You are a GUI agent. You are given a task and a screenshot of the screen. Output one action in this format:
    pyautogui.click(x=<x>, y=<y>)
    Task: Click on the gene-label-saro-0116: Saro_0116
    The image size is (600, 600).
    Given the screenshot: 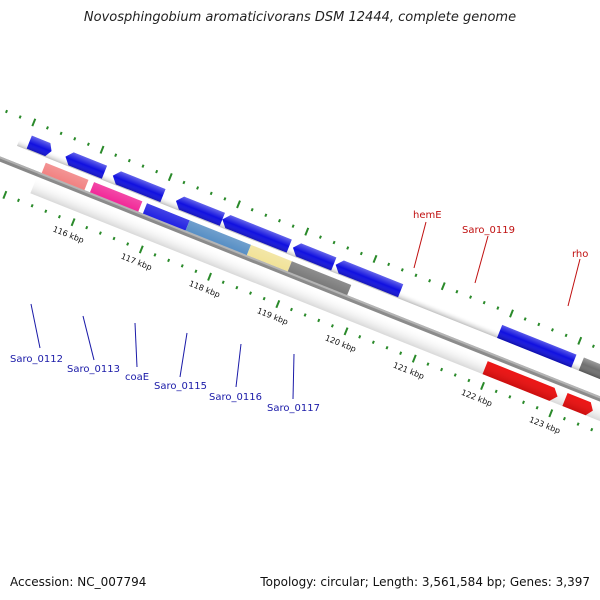 What is the action you would take?
    pyautogui.click(x=235, y=397)
    